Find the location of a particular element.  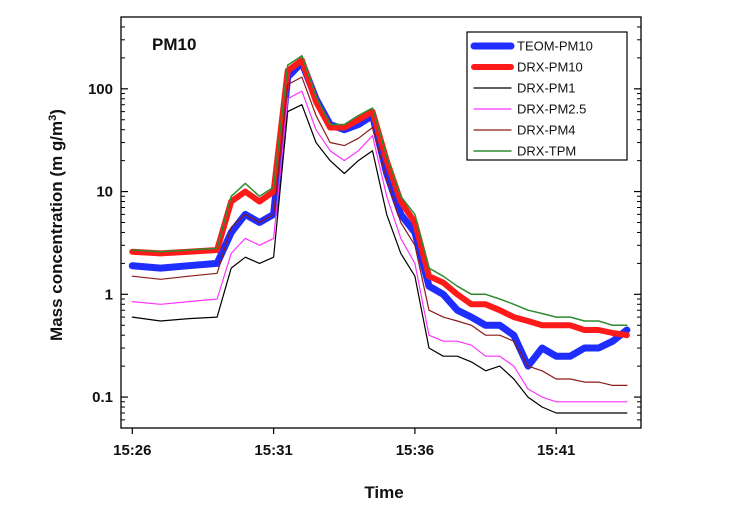

legend-label: DRX-PM4 is located at coordinates (546, 130).